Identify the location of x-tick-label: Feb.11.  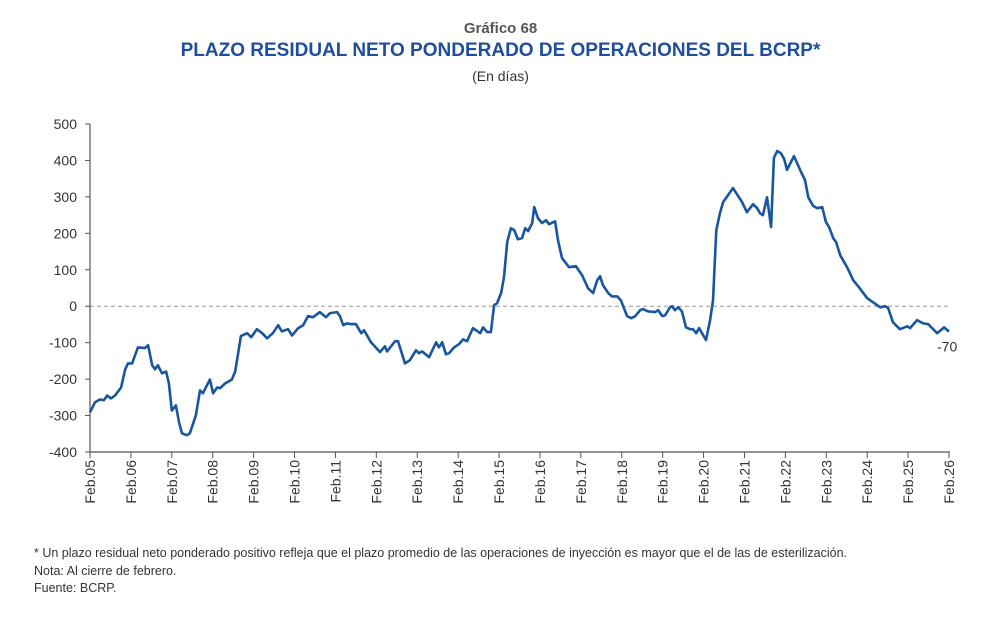
(335, 481).